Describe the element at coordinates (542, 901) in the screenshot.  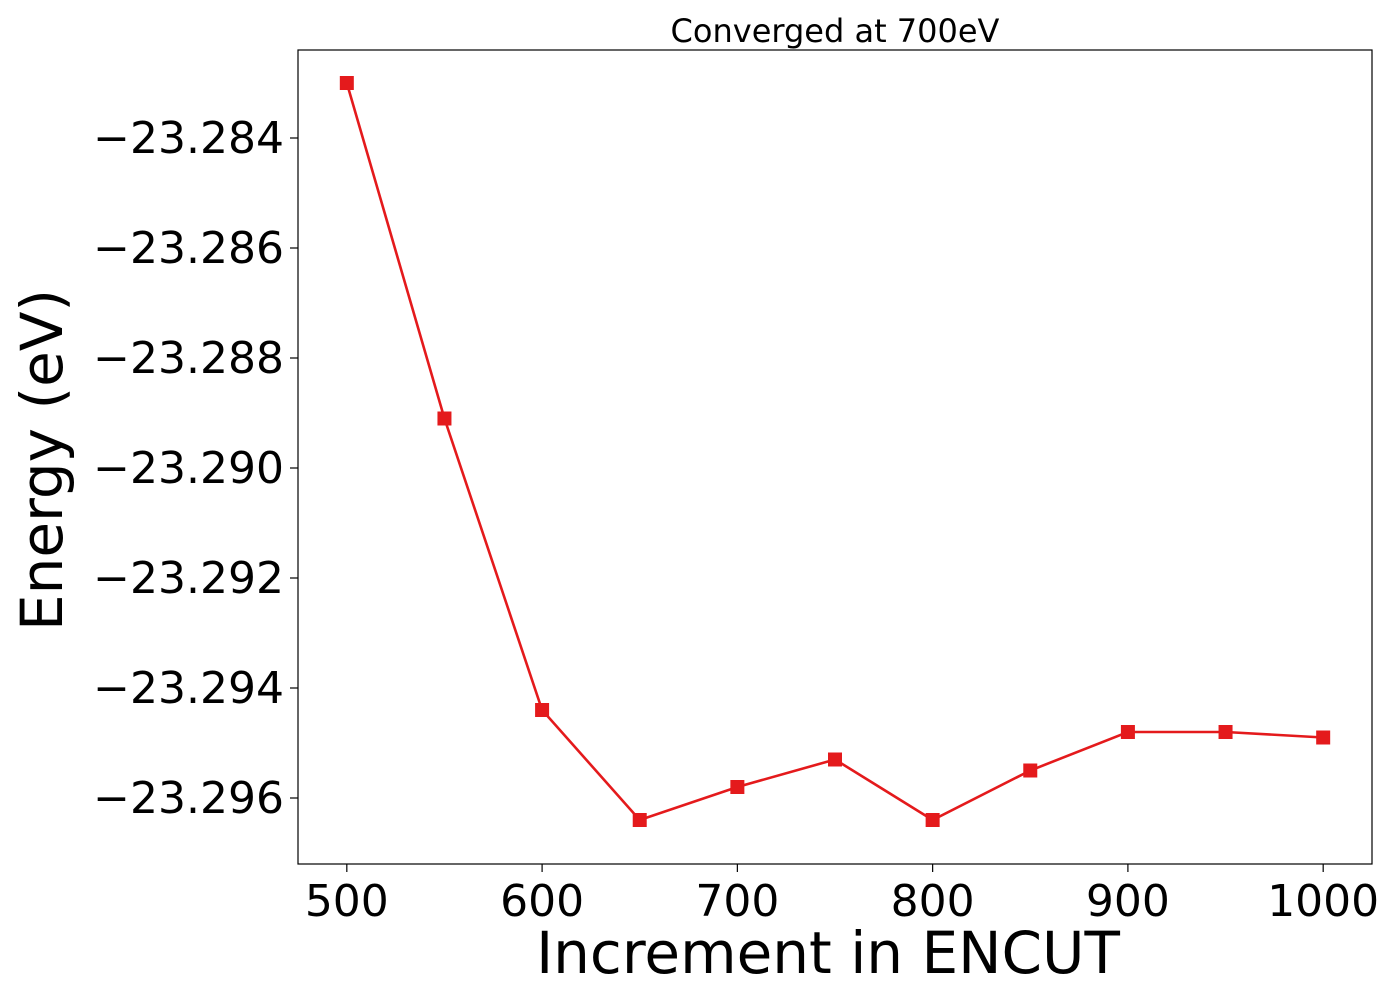
I see `x-tick-label: 600` at that location.